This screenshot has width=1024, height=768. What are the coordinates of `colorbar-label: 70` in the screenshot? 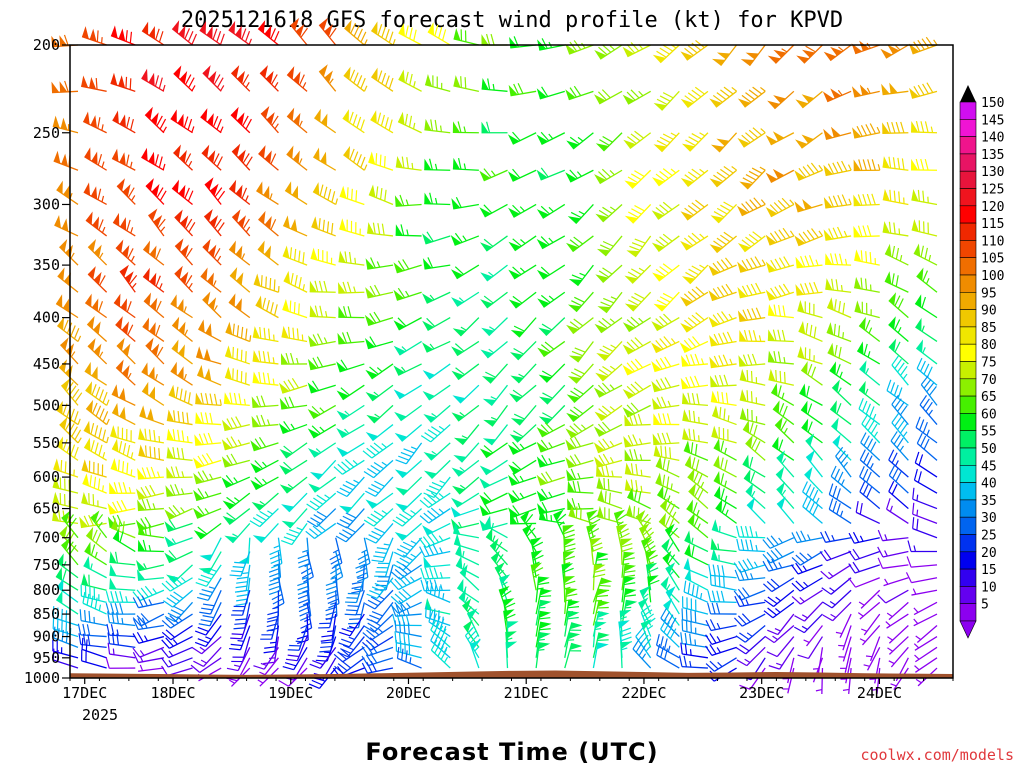 It's located at (989, 380).